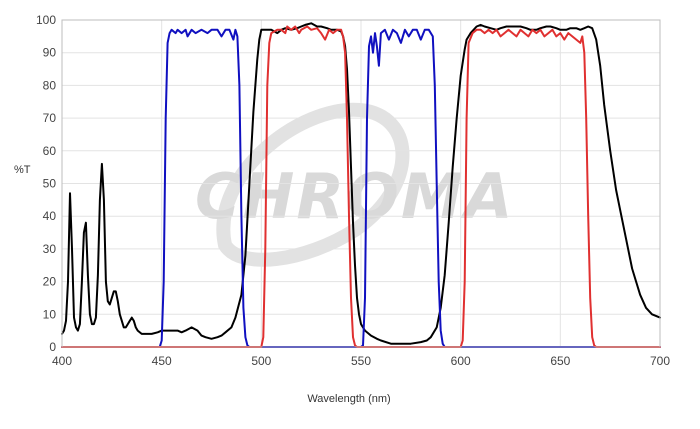 This screenshot has height=429, width=700. I want to click on x-axis-ticks: 400 450 500 550 600 650 700, so click(361, 361).